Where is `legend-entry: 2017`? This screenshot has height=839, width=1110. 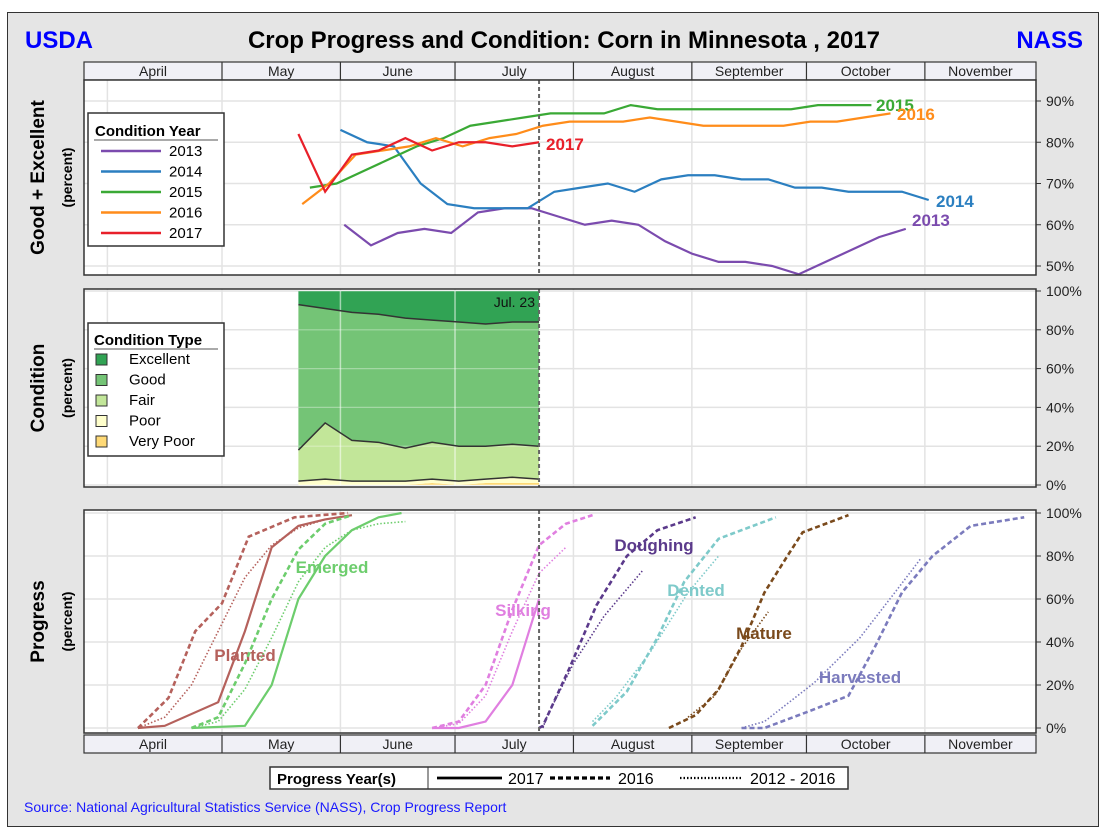
legend-entry: 2017 is located at coordinates (526, 779).